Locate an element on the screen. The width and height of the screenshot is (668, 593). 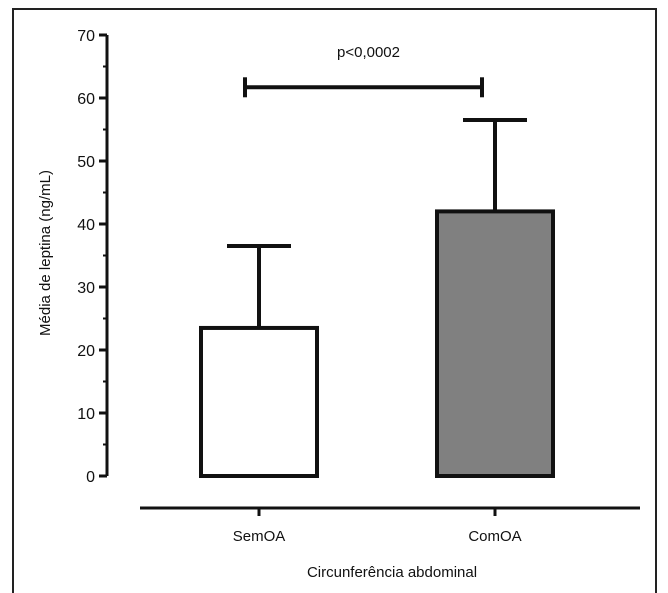
y-tick-label: 30 is located at coordinates (86, 288).